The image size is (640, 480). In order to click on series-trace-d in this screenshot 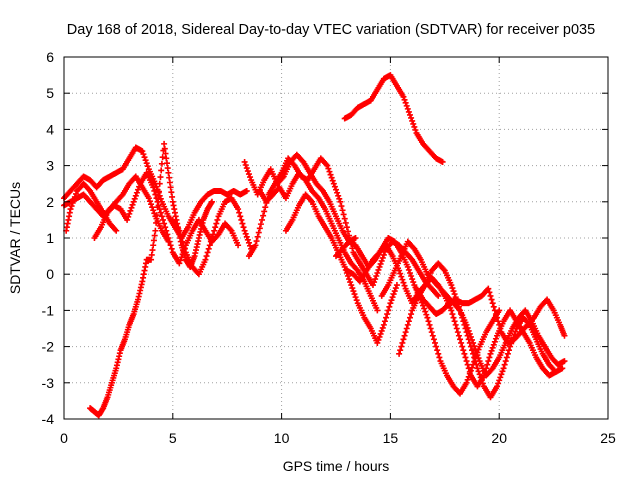, I will do `click(166, 218)`.